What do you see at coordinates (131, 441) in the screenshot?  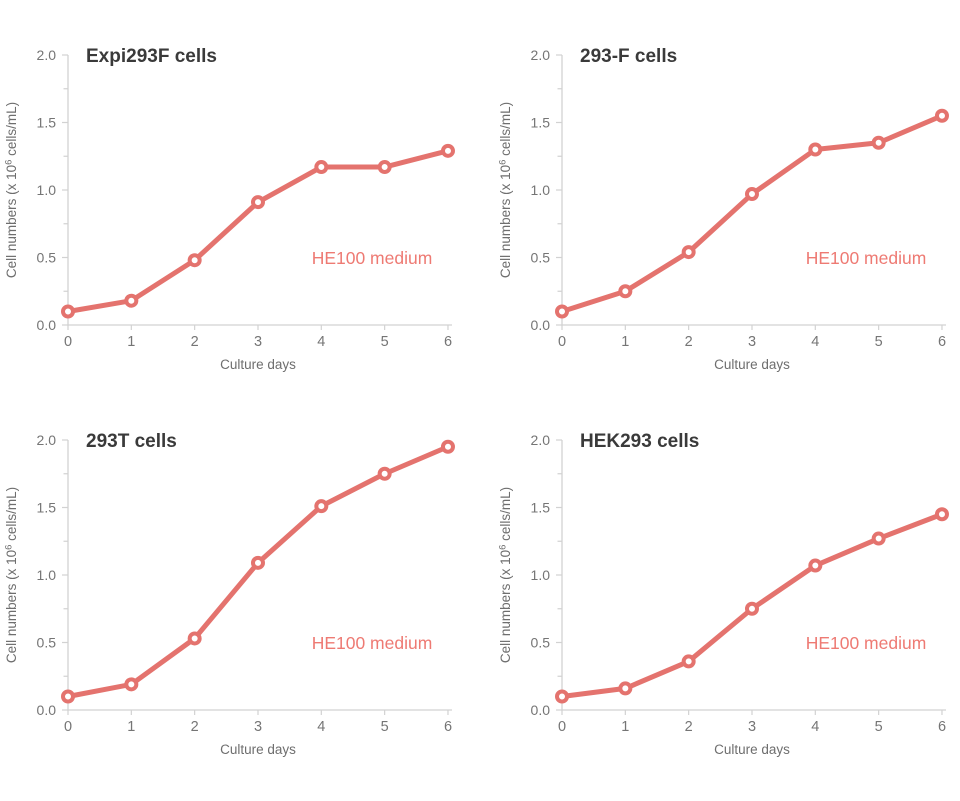 I see `chart-title: 293T cells` at bounding box center [131, 441].